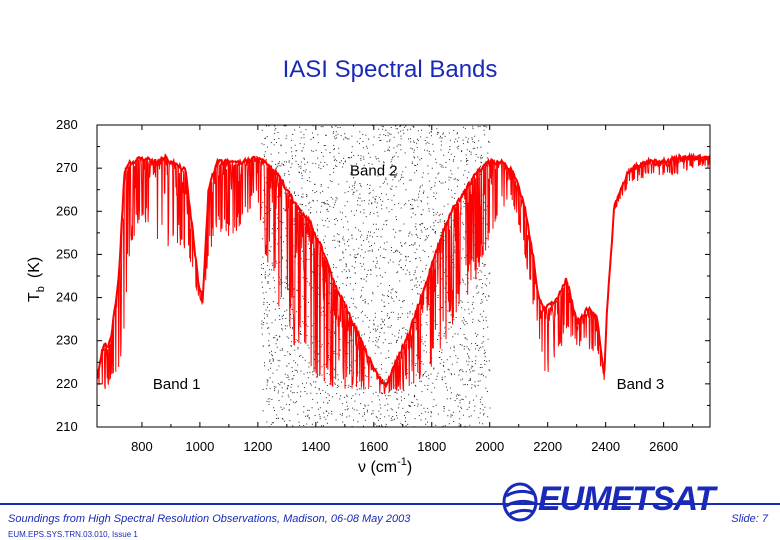  What do you see at coordinates (377, 467) in the screenshot?
I see `x-axis-label-main: ν (cm` at bounding box center [377, 467].